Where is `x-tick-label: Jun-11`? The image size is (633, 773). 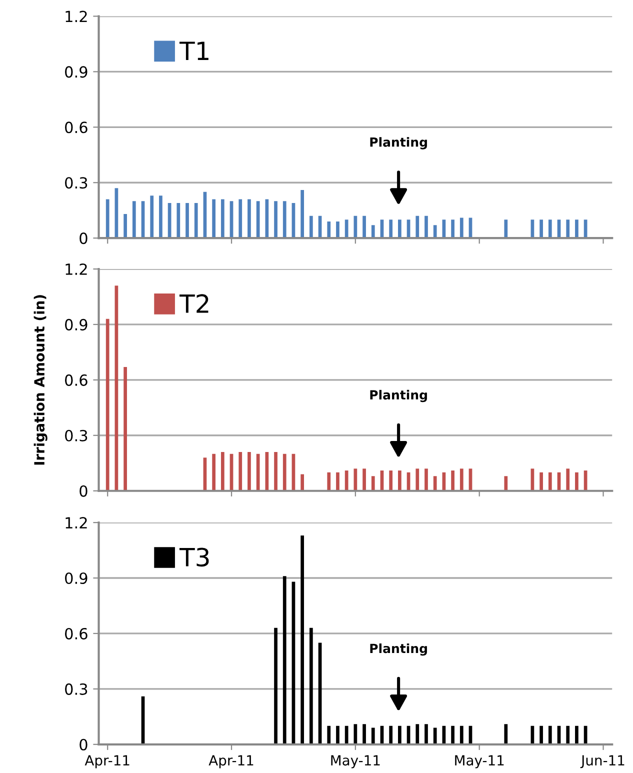
x-tick-label: Jun-11 is located at coordinates (602, 761).